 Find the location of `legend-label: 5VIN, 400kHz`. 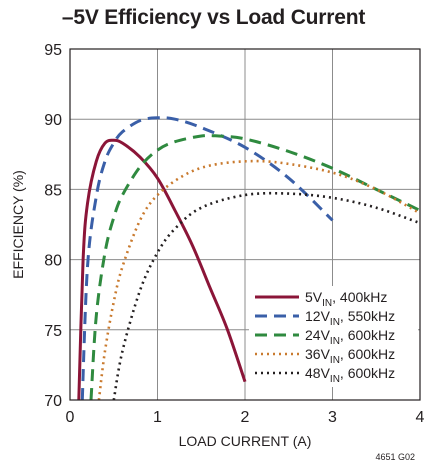

legend-label: 5VIN, 400kHz is located at coordinates (346, 299).